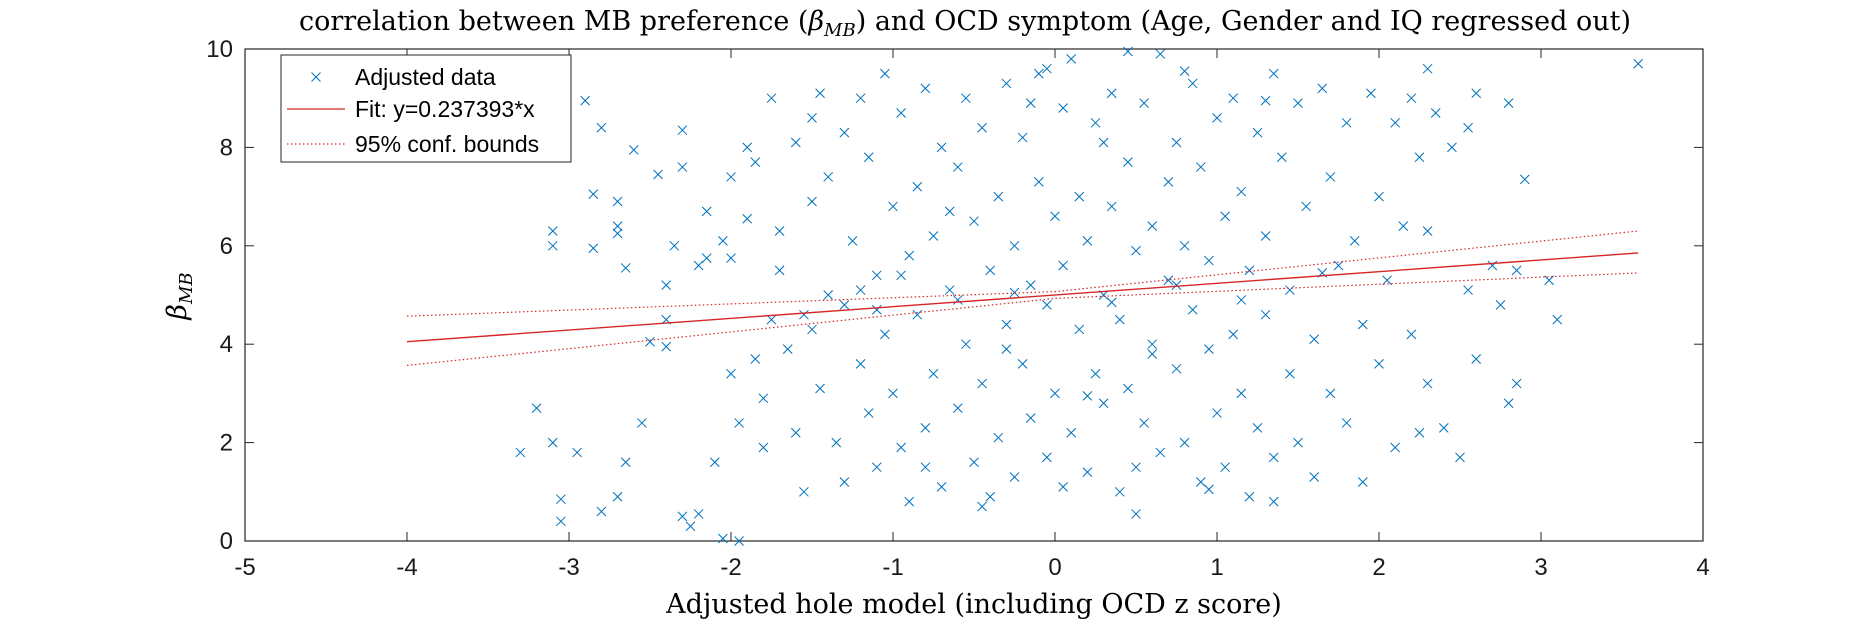 This screenshot has width=1875, height=625. What do you see at coordinates (244, 567) in the screenshot?
I see `x-tick-label: -5` at bounding box center [244, 567].